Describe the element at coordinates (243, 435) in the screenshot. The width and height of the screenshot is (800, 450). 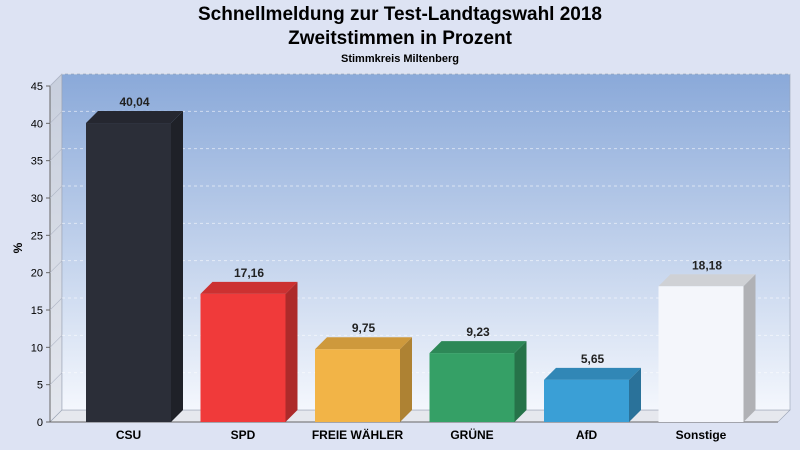
I see `category-label: SPD` at that location.